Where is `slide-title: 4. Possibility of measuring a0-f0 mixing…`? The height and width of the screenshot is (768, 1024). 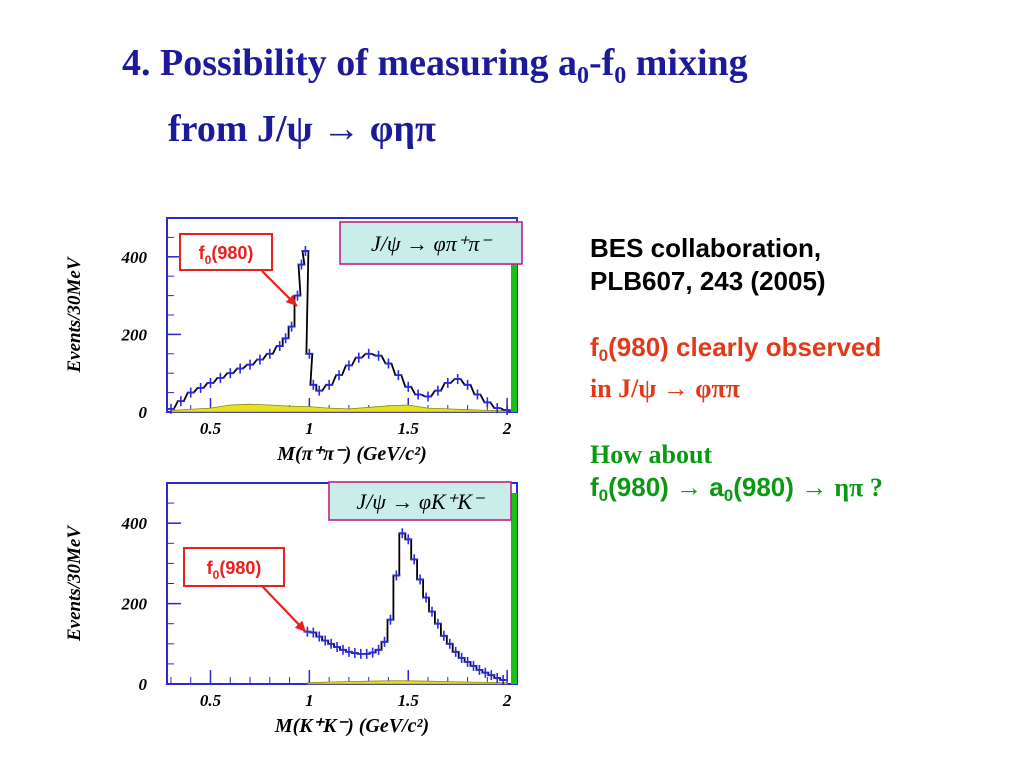
slide-title: 4. Possibility of measuring a0-f0 mixing… is located at coordinates (435, 96).